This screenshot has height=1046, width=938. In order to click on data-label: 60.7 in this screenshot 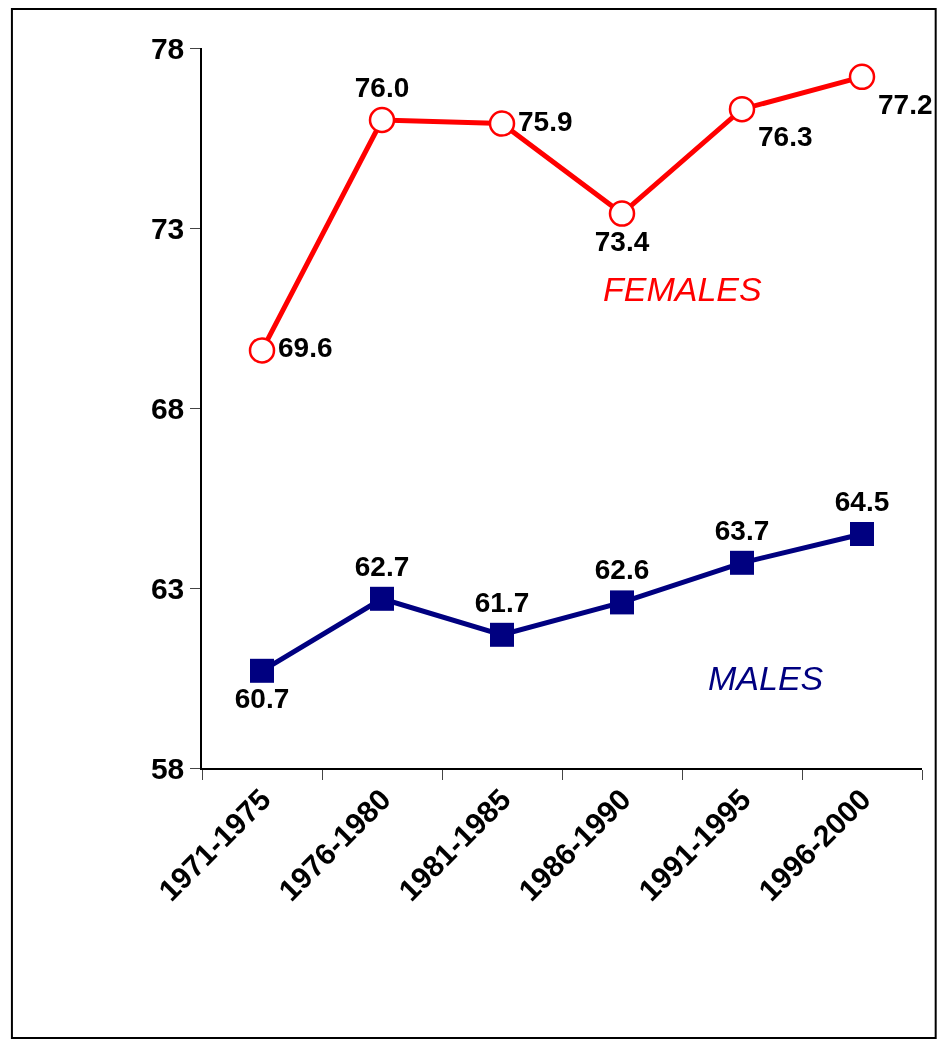, I will do `click(262, 698)`.